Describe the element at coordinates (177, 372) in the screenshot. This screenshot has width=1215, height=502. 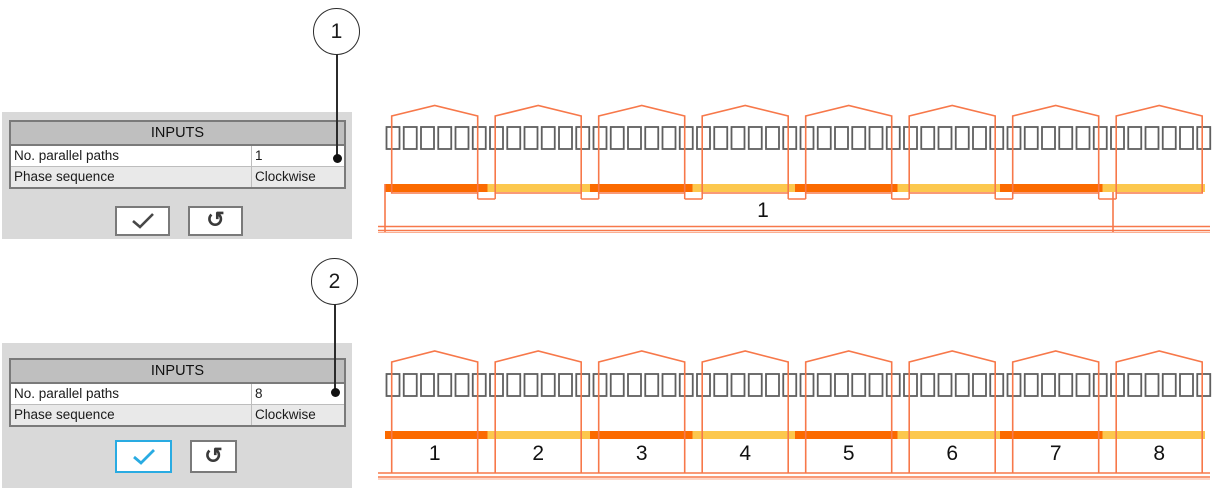
I see `inputs-table-title: INPUTS` at that location.